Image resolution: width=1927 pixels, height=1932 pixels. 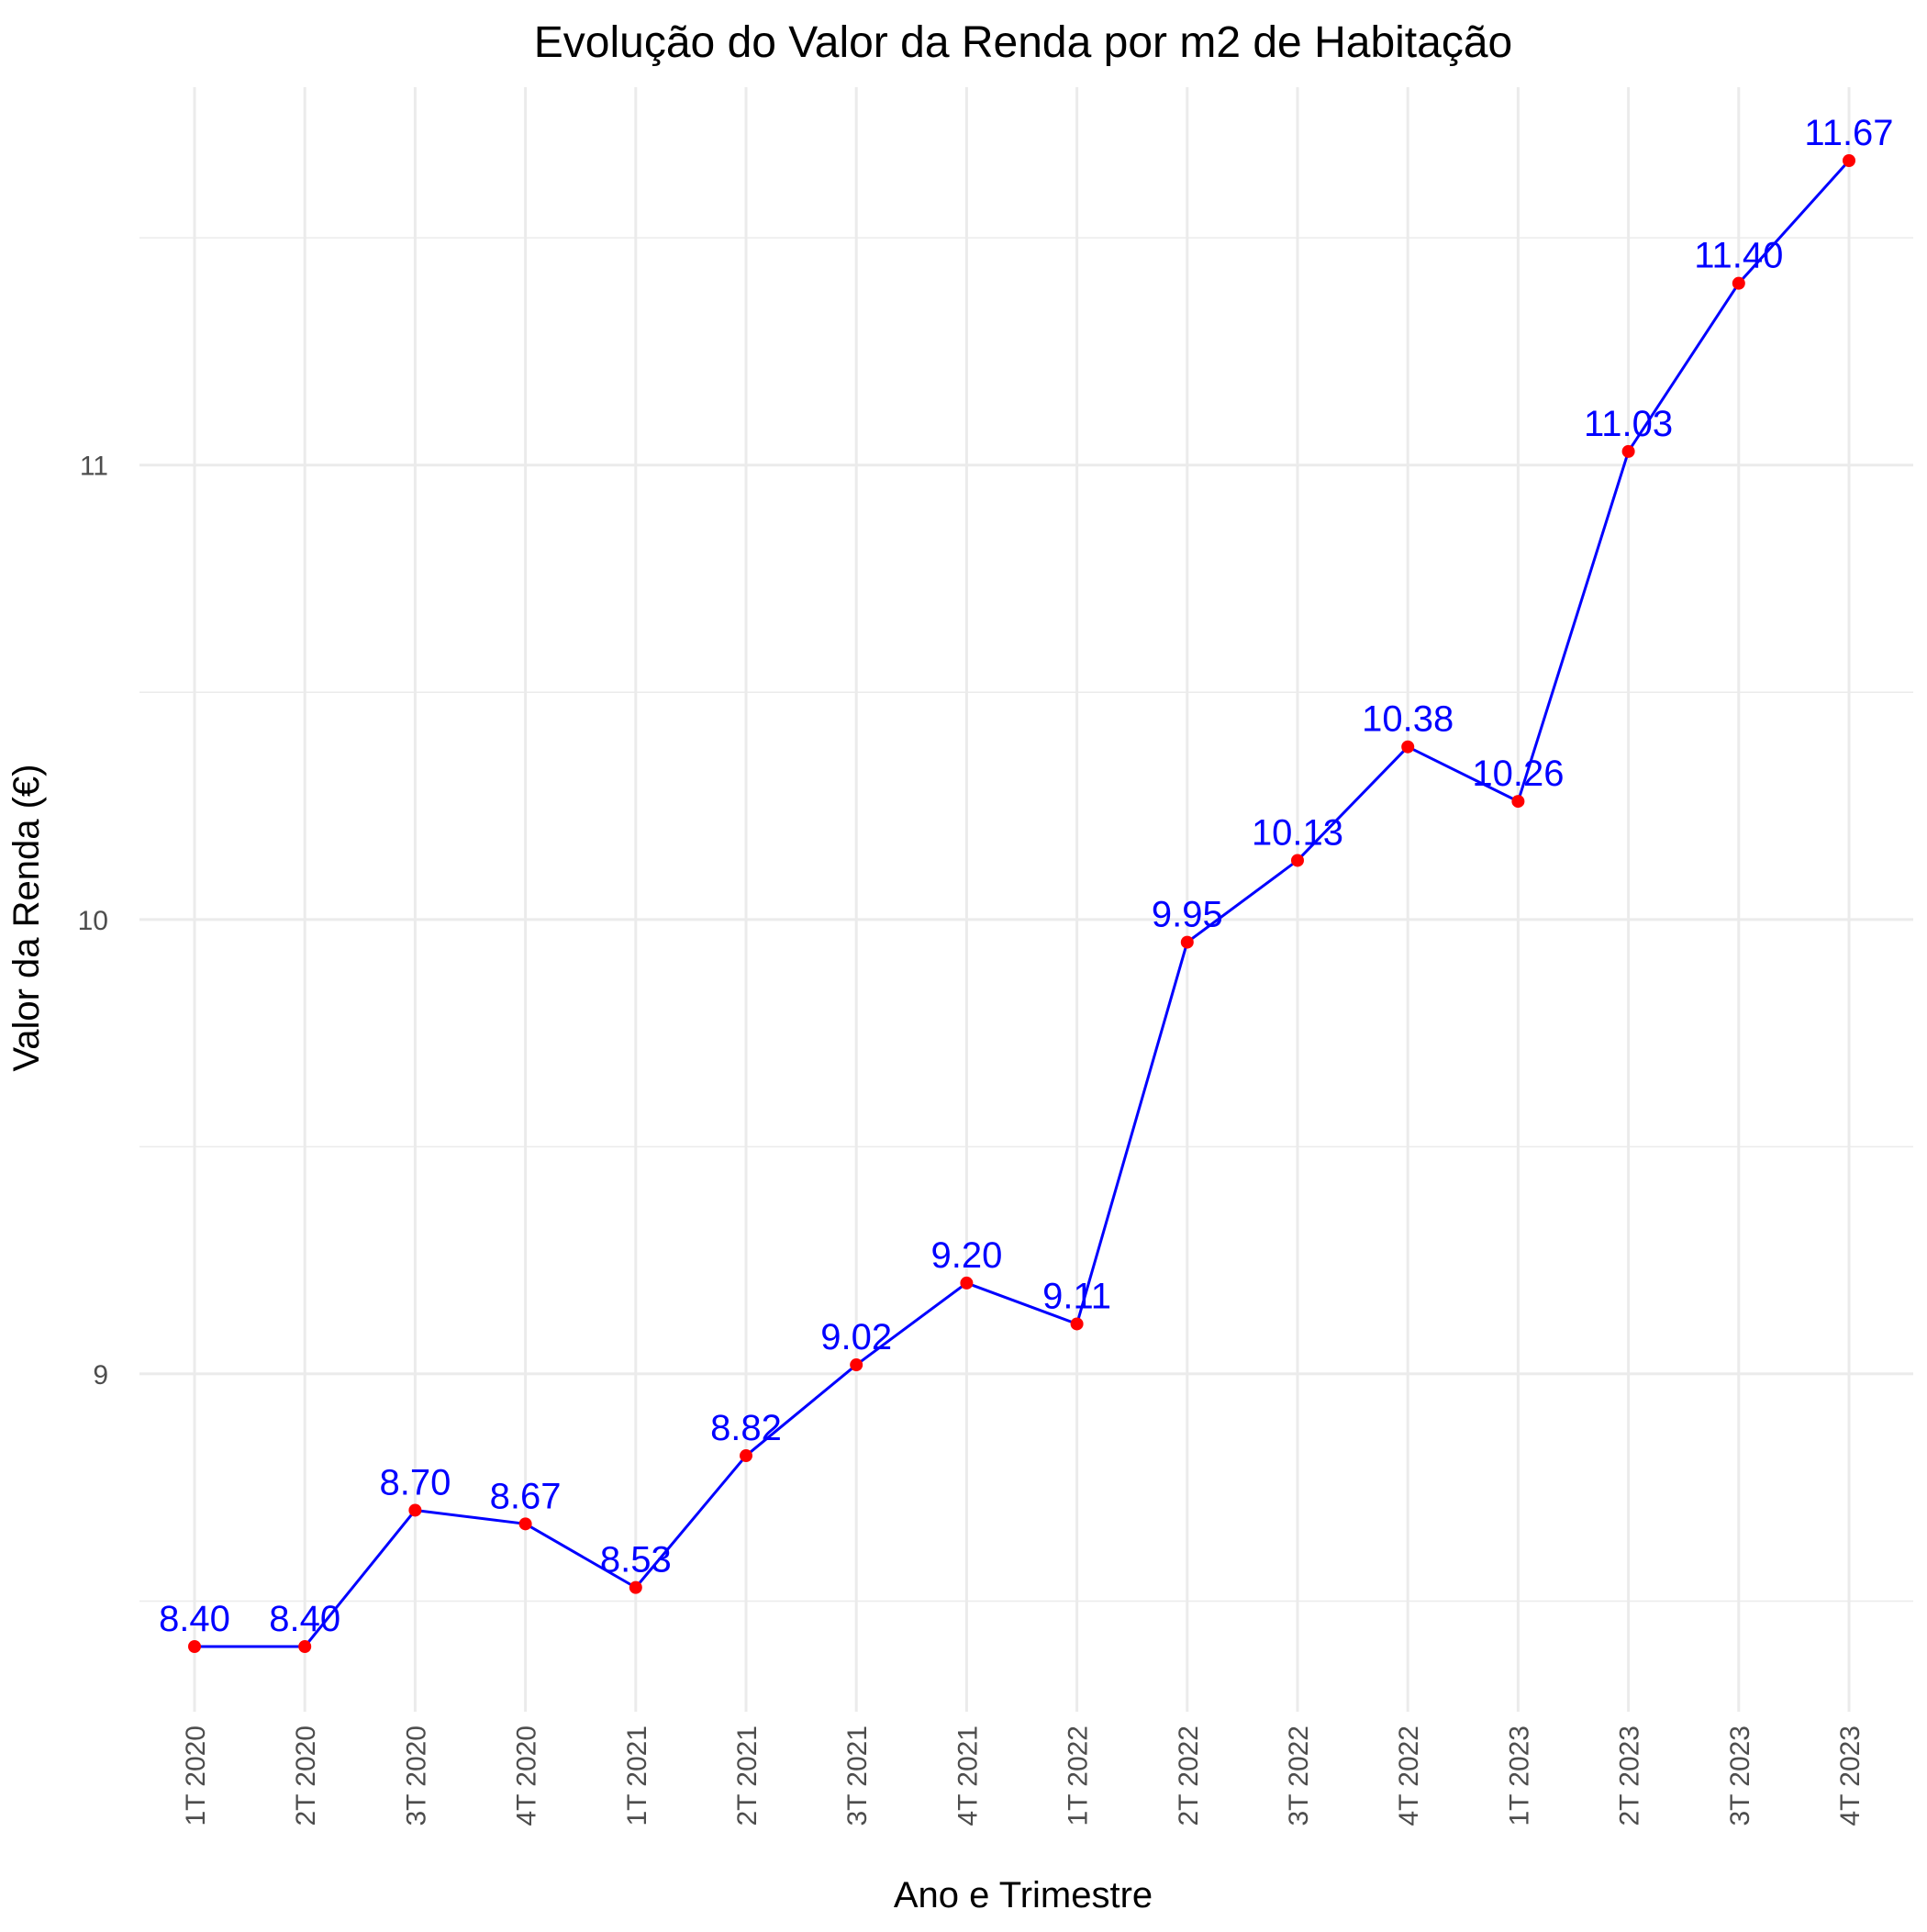 What do you see at coordinates (415, 1482) in the screenshot?
I see `data-label: 8.70` at bounding box center [415, 1482].